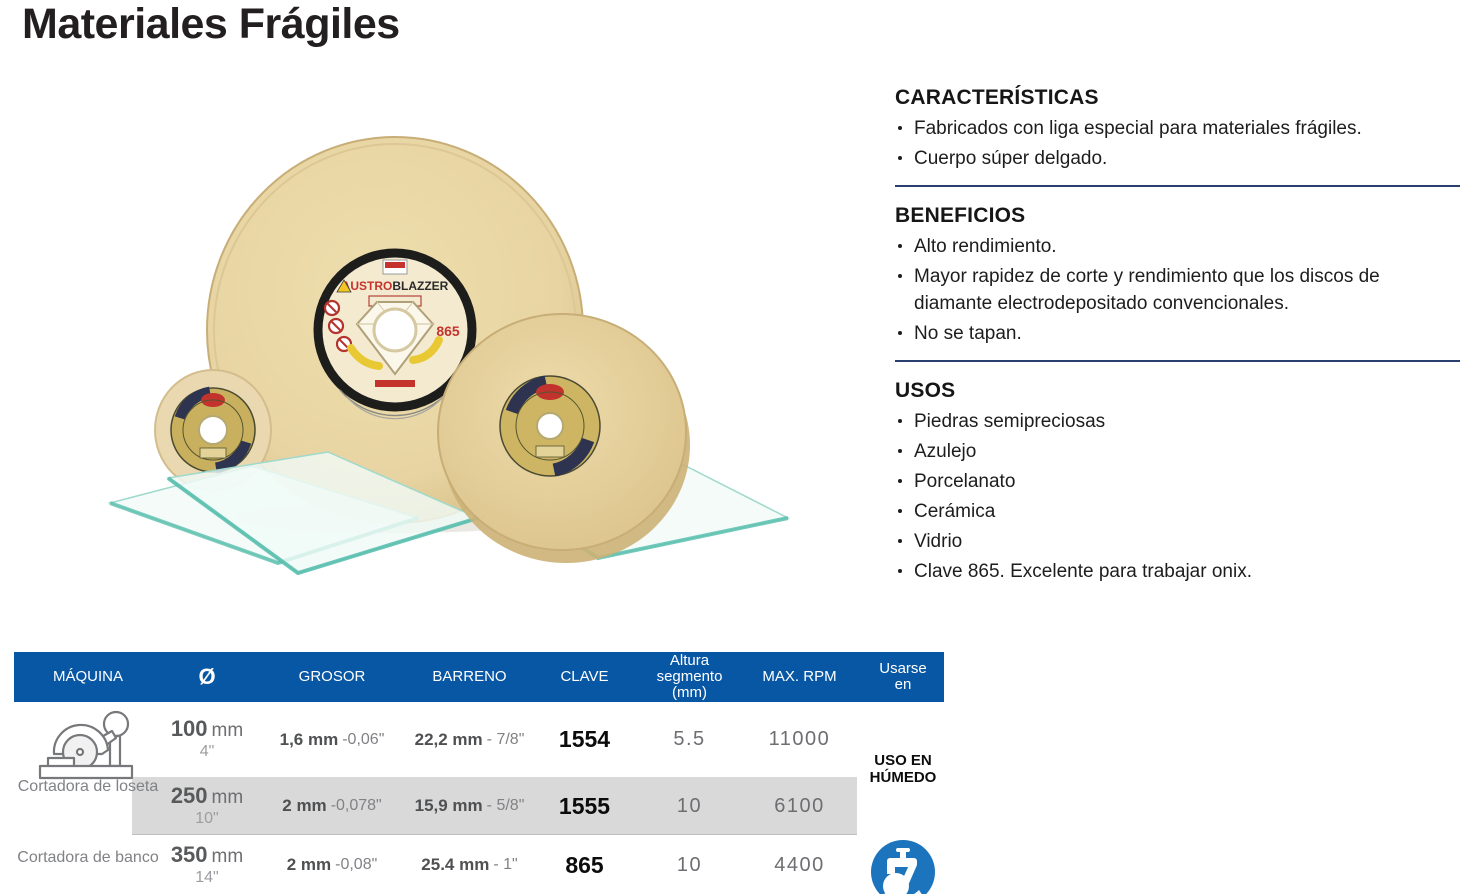 The image size is (1468, 894). I want to click on table-row-cell: 250 mm 10", so click(207, 804).